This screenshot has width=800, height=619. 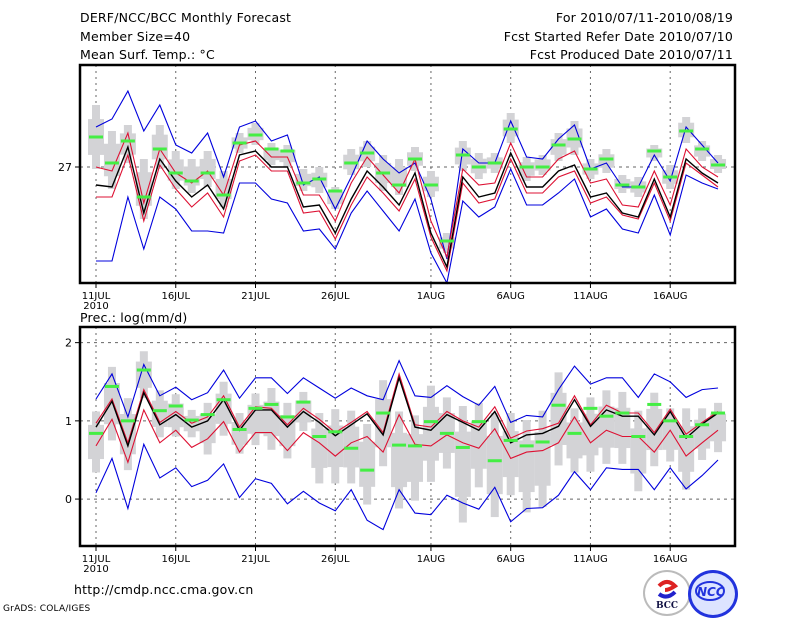 I want to click on bcc-logo-icon: BCC, so click(x=667, y=593).